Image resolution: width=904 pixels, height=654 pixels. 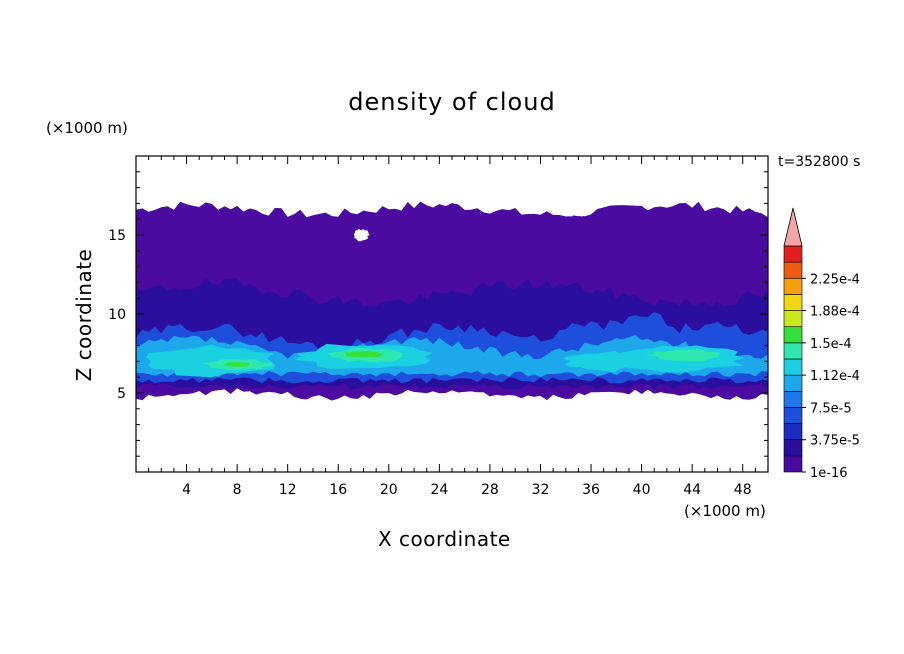 What do you see at coordinates (452, 102) in the screenshot?
I see `chart-title: density of cloud` at bounding box center [452, 102].